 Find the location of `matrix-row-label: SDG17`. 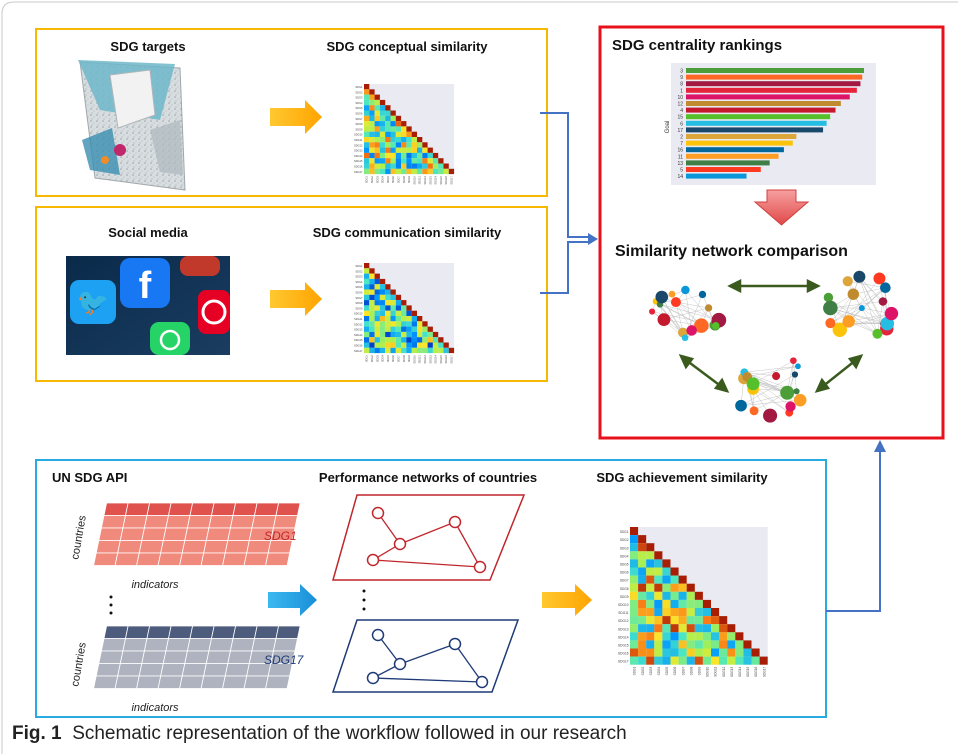

matrix-row-label: SDG17 is located at coordinates (358, 351).